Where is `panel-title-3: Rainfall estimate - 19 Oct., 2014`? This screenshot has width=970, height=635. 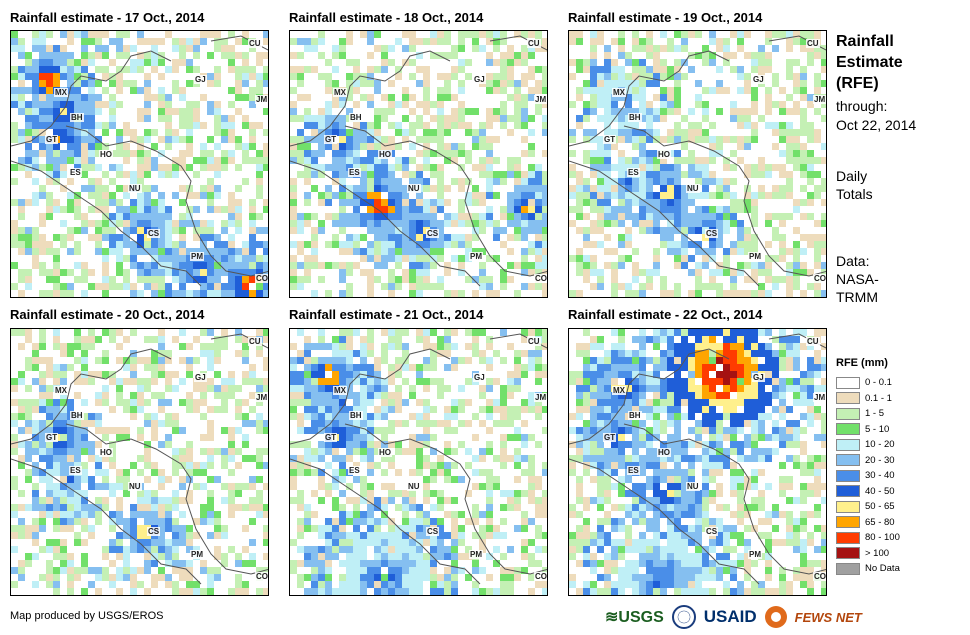 panel-title-3: Rainfall estimate - 19 Oct., 2014 is located at coordinates (665, 17).